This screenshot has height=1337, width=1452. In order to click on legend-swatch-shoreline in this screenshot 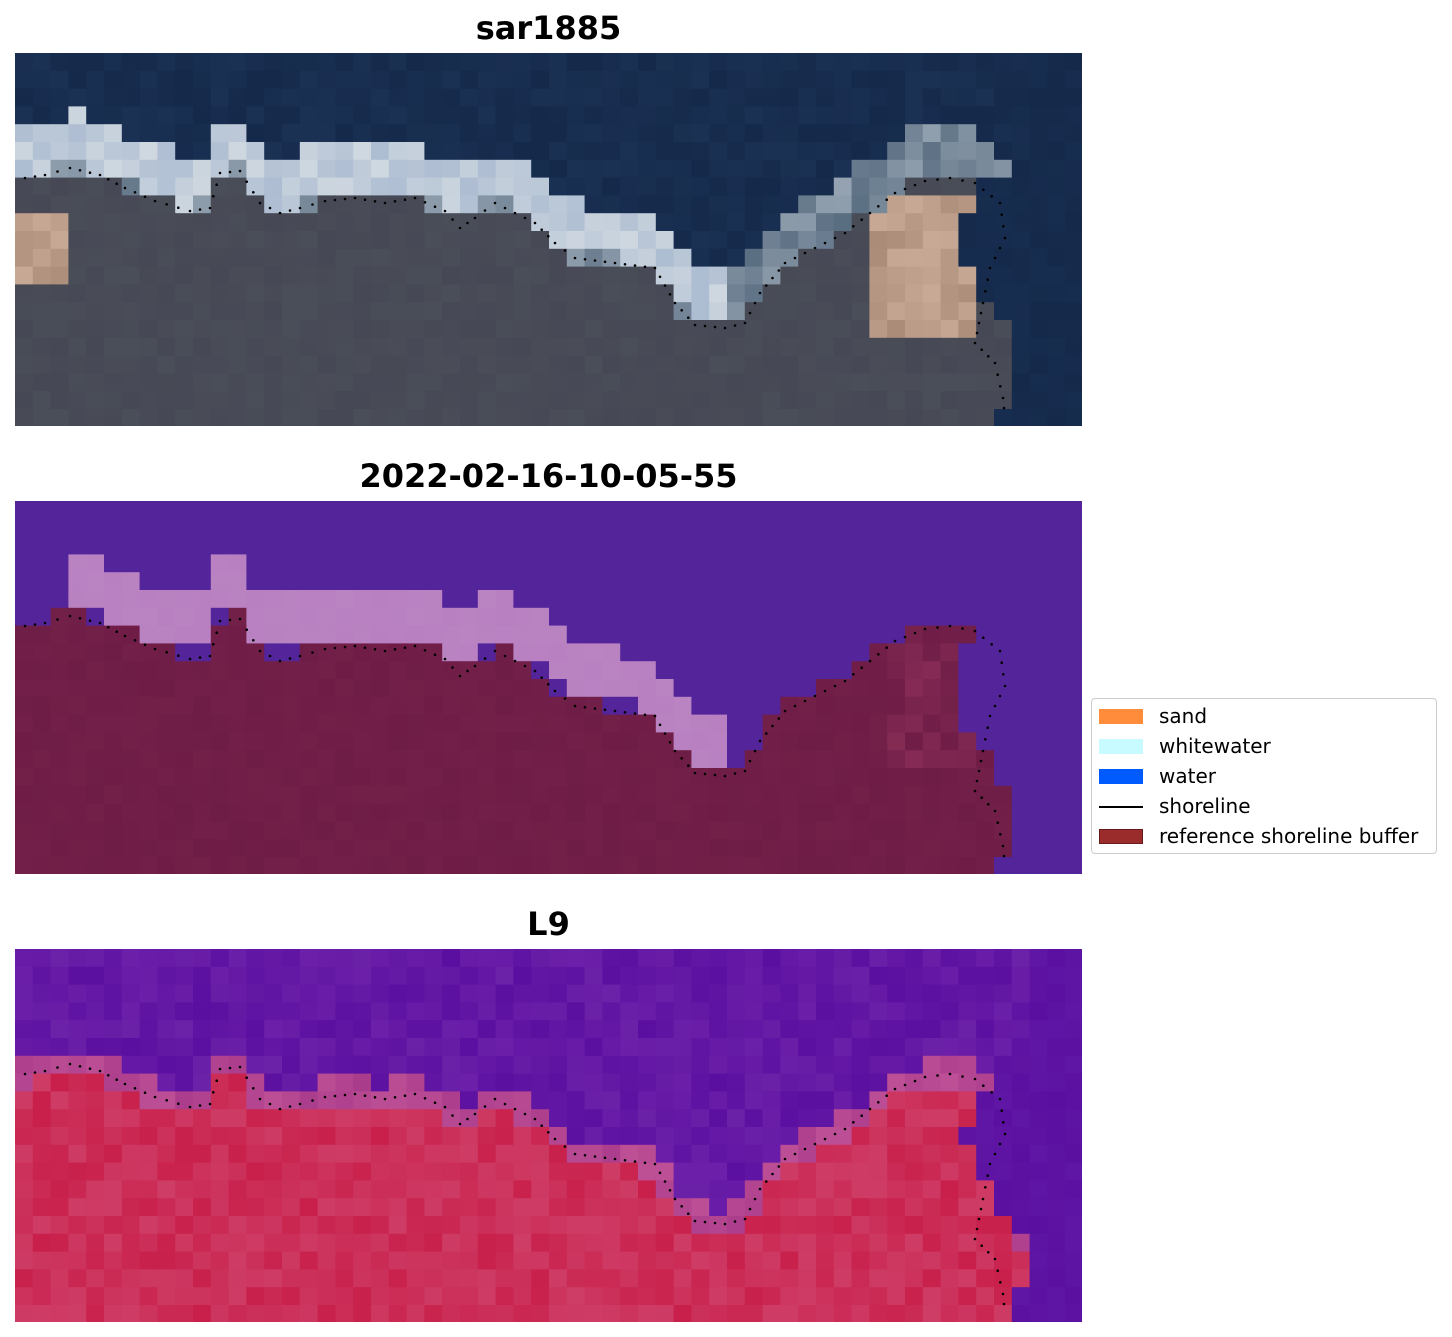, I will do `click(1121, 807)`.